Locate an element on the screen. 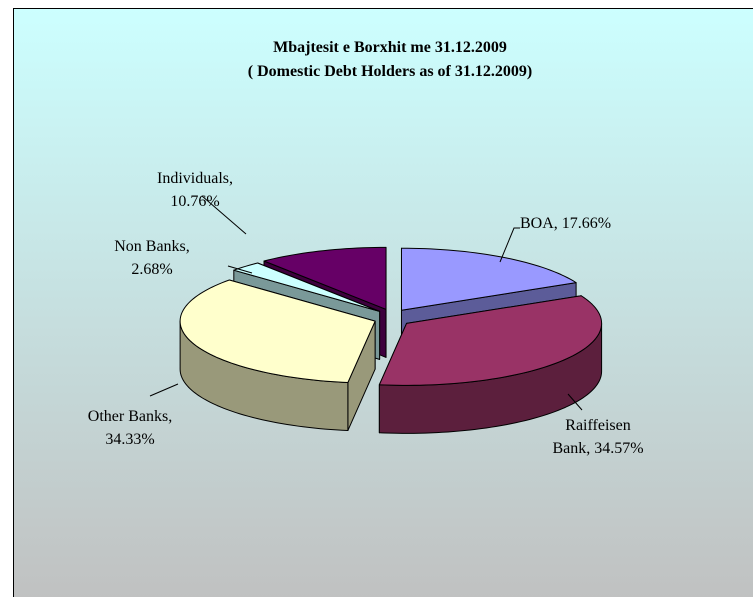  chart-title: Mbajtesit e Borxhit me 31.12.2009 is located at coordinates (390, 47).